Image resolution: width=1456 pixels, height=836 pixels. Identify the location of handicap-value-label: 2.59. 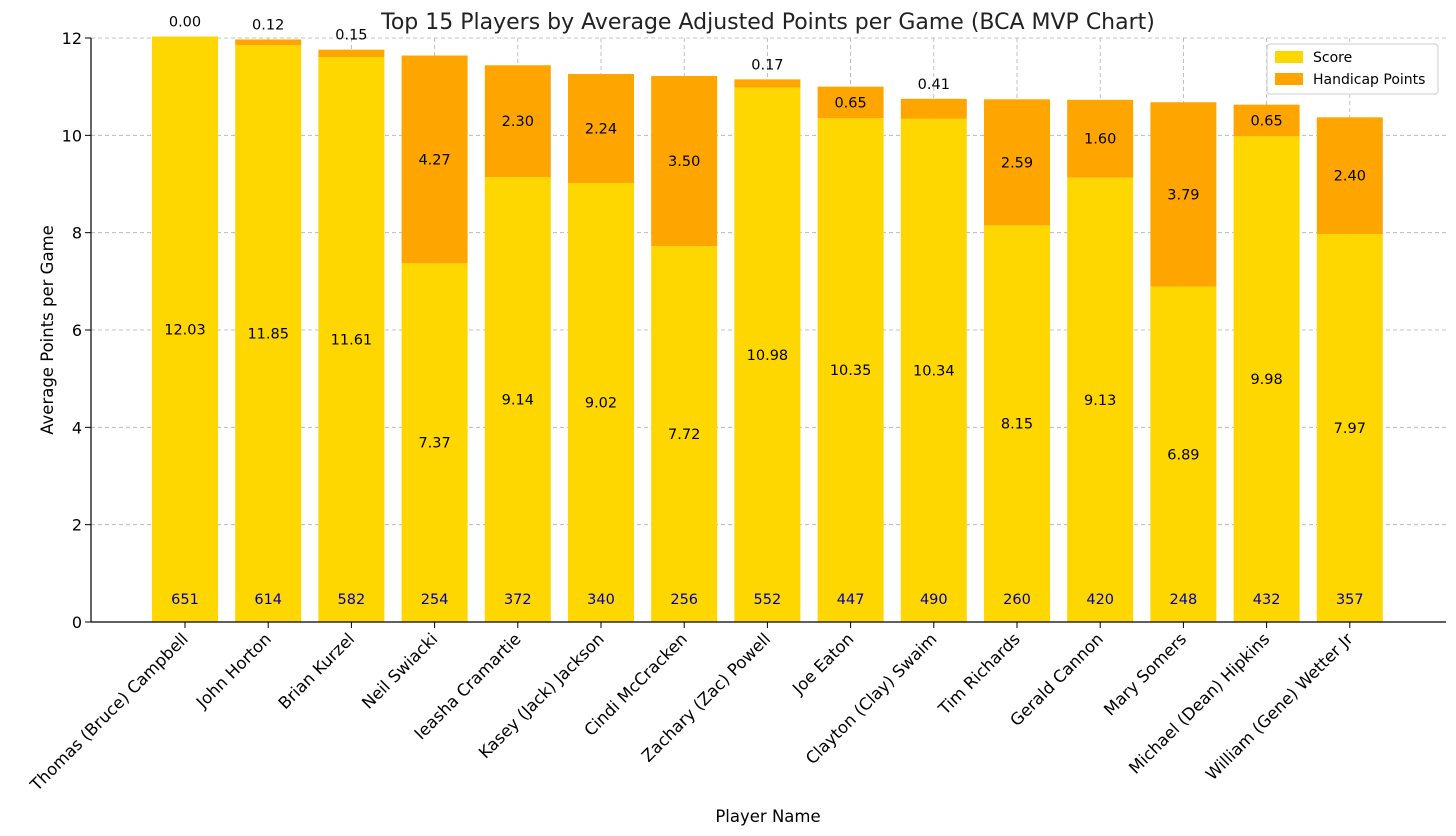
(1017, 163).